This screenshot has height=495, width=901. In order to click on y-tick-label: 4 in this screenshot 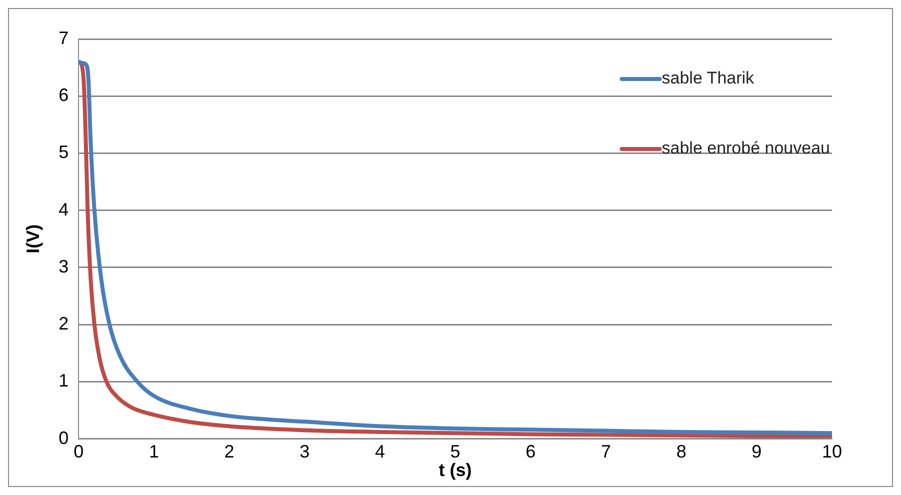, I will do `click(63, 209)`.